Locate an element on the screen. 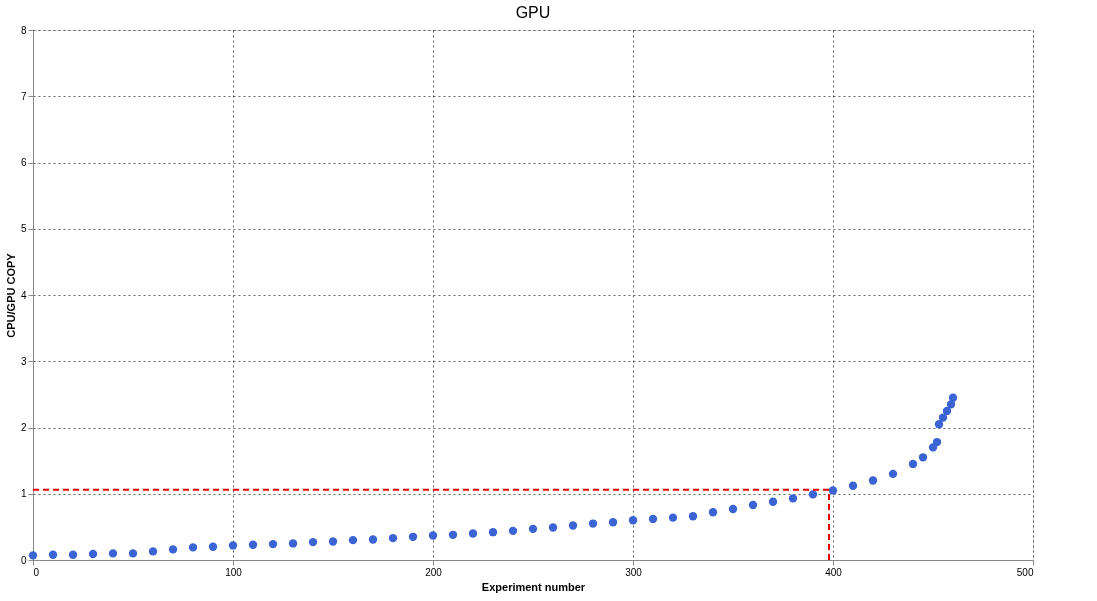 The height and width of the screenshot is (601, 1097). y-tick-label: 1 is located at coordinates (23, 494).